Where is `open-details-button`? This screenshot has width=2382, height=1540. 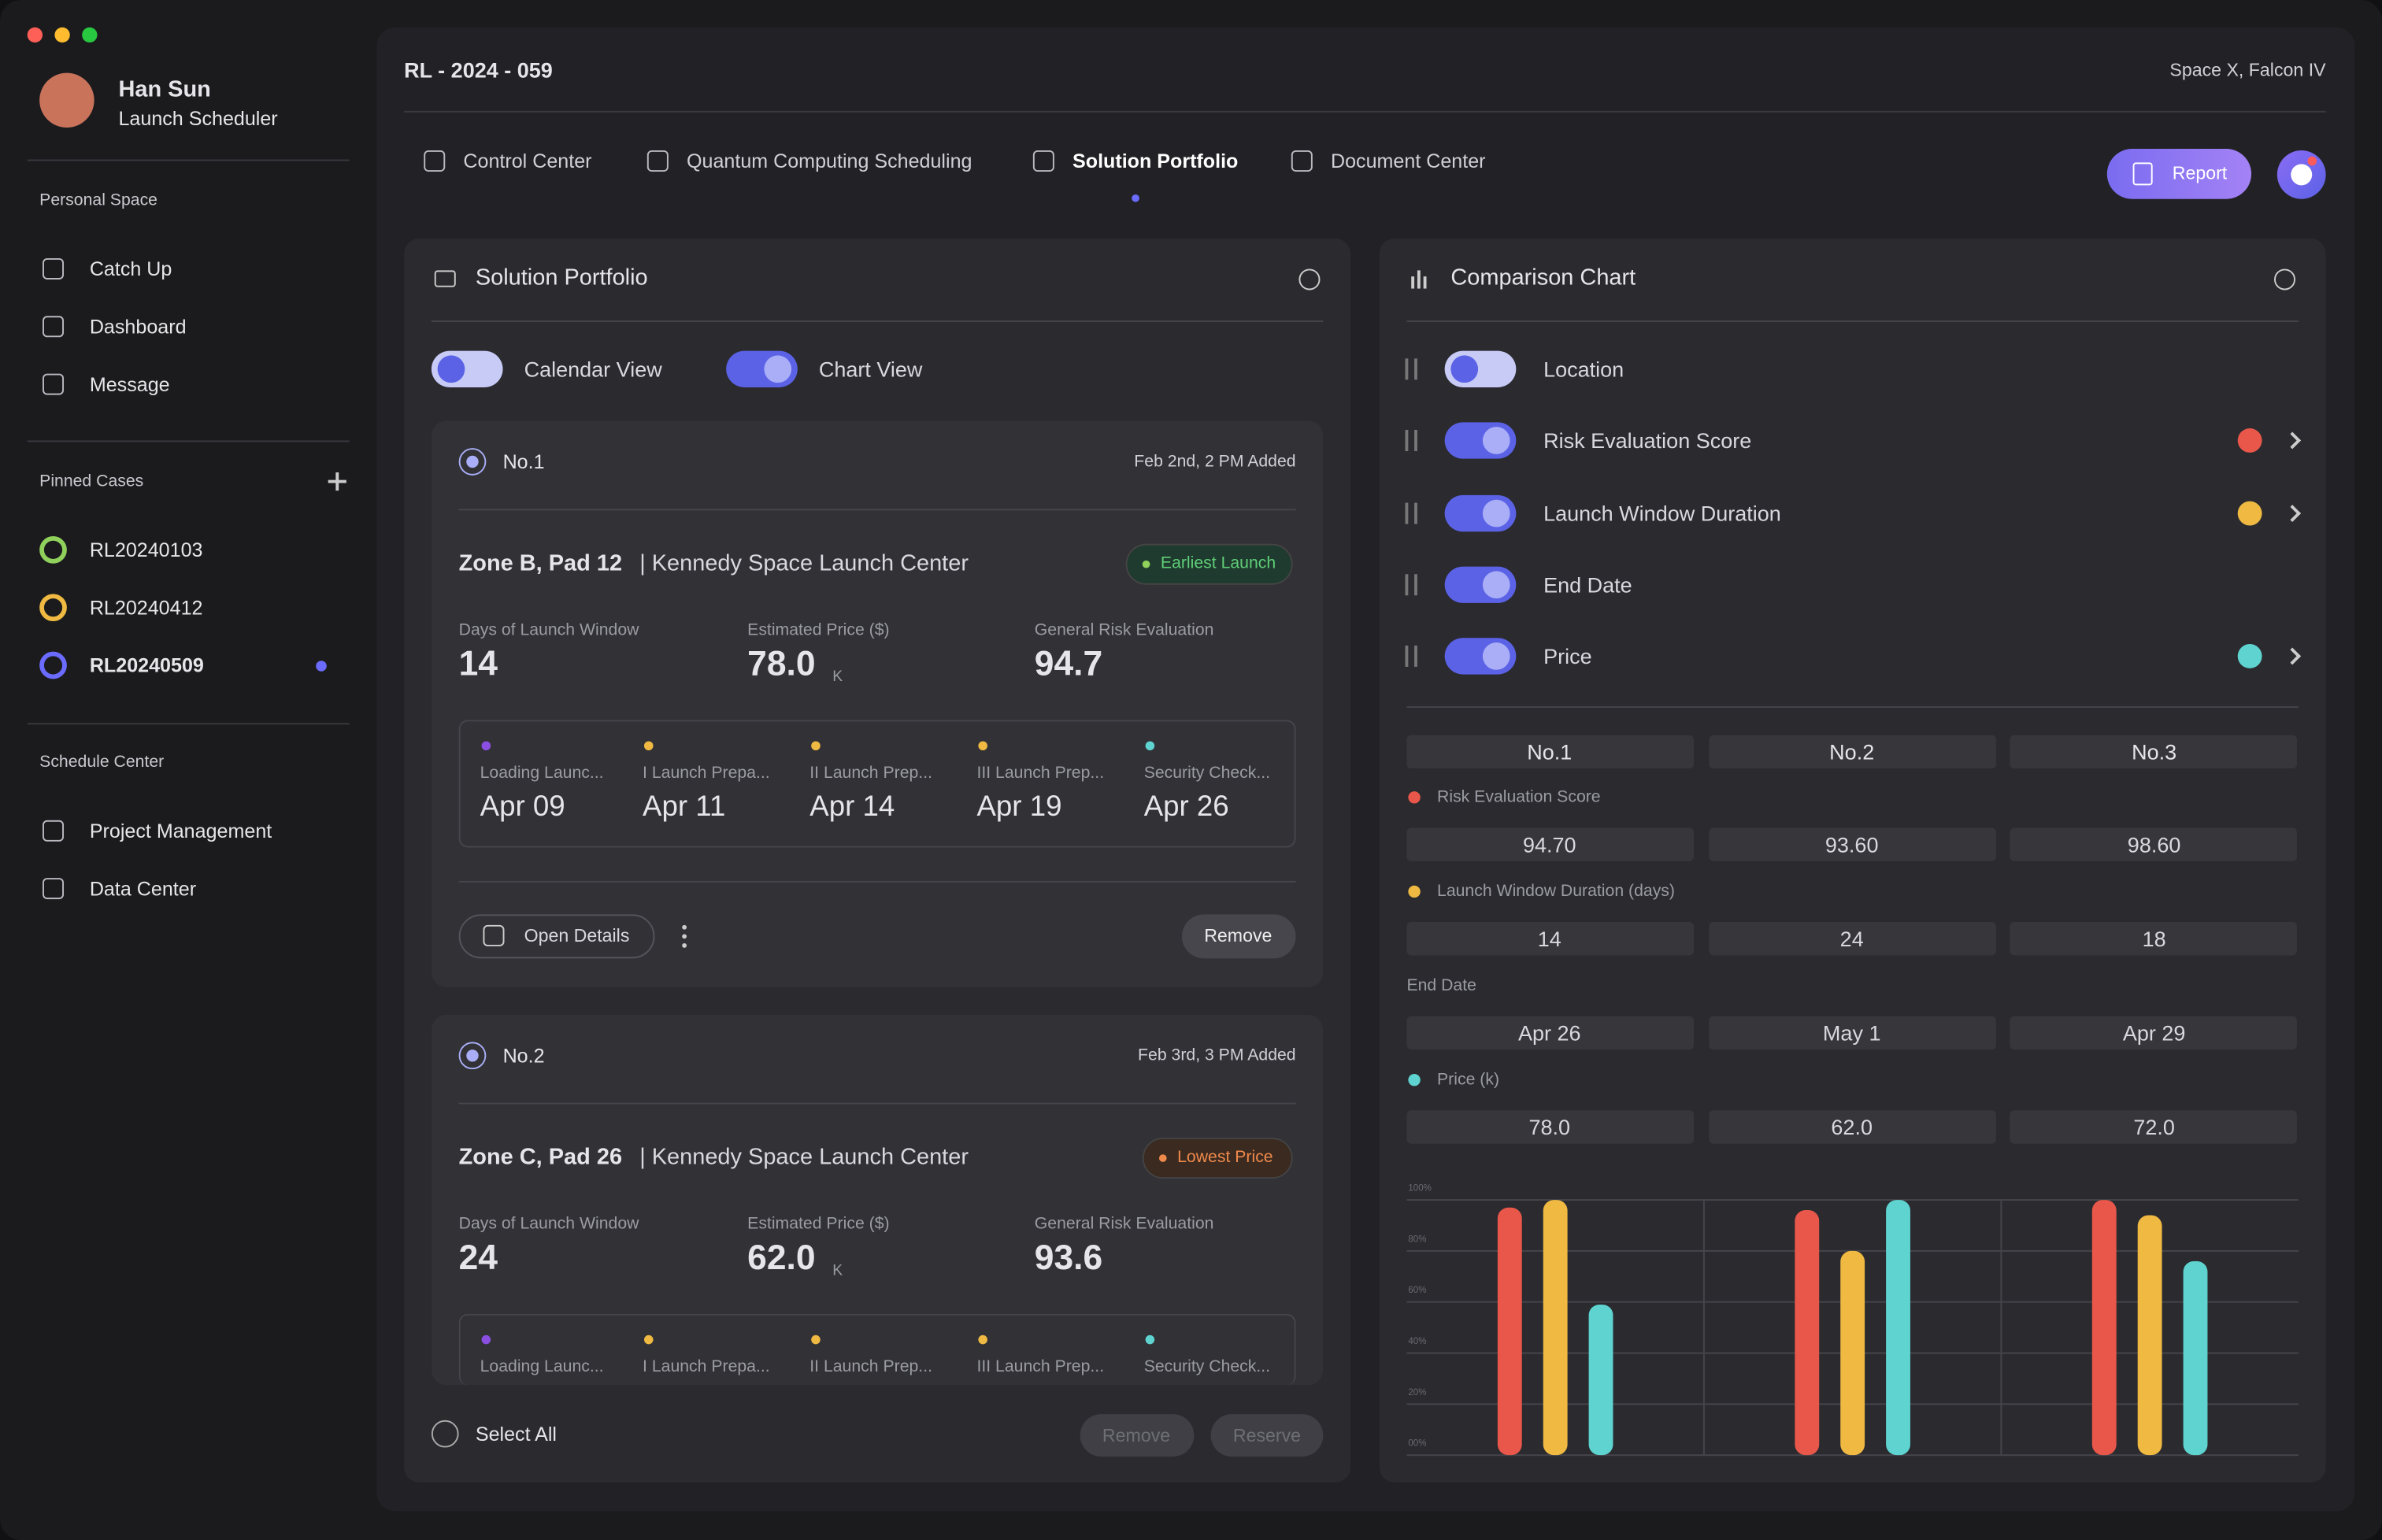 open-details-button is located at coordinates (556, 936).